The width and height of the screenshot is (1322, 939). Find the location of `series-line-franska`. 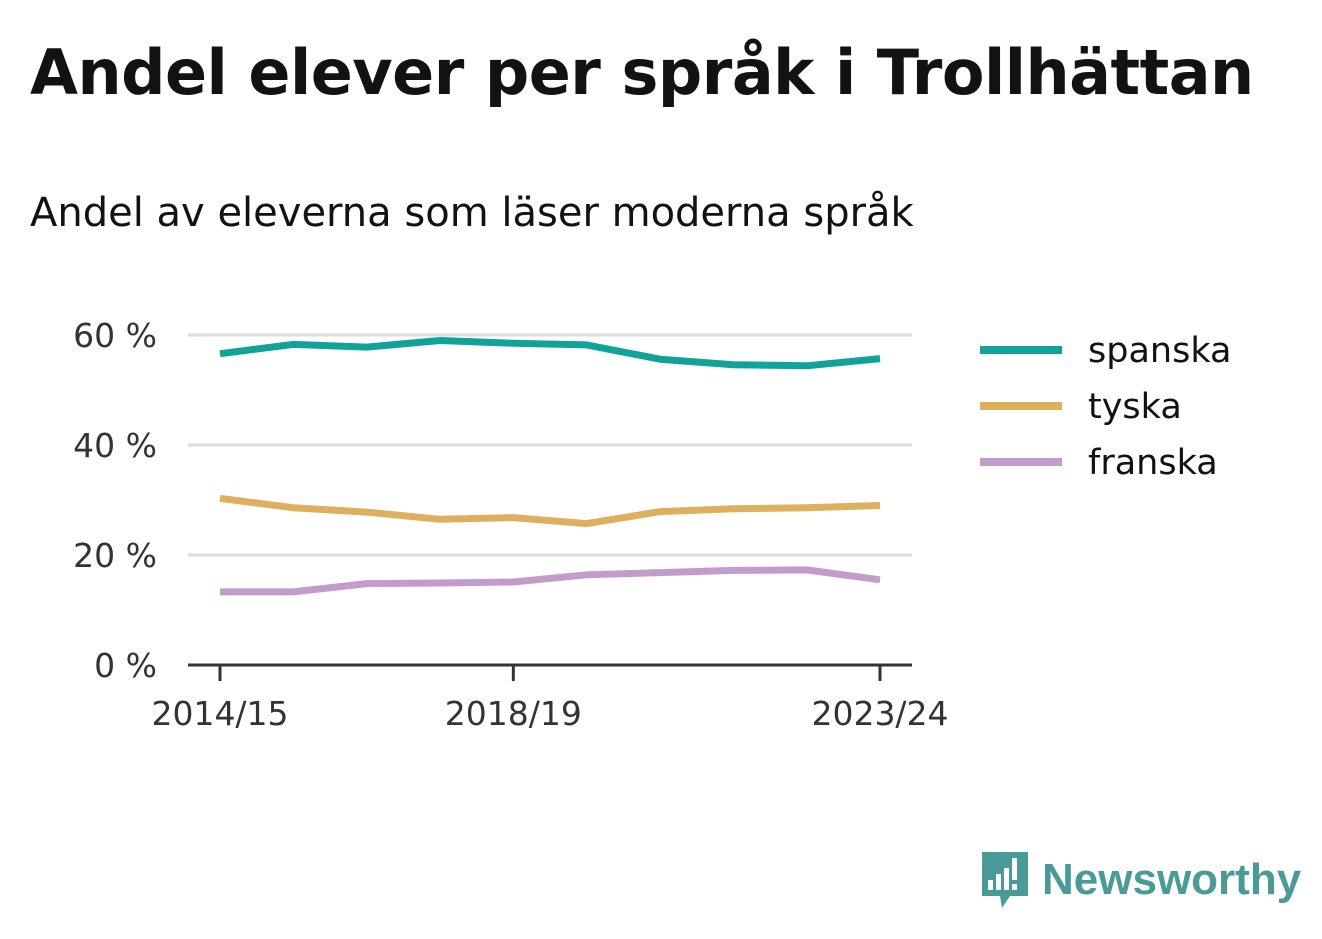

series-line-franska is located at coordinates (550, 581).